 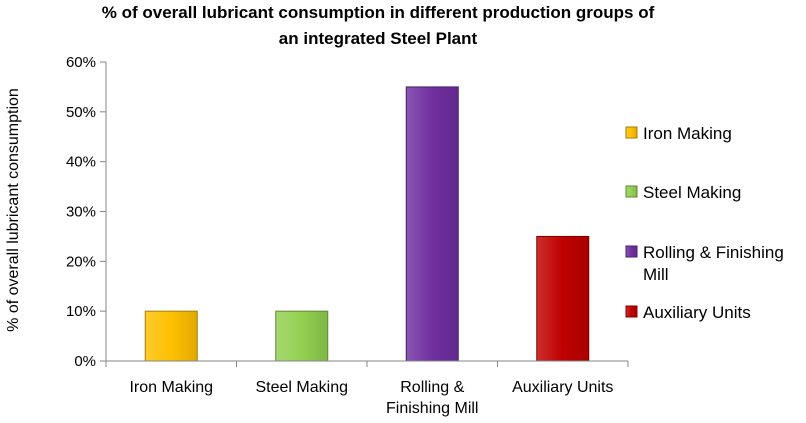 What do you see at coordinates (713, 263) in the screenshot?
I see `legend-label: Rolling & Finishing Mill` at bounding box center [713, 263].